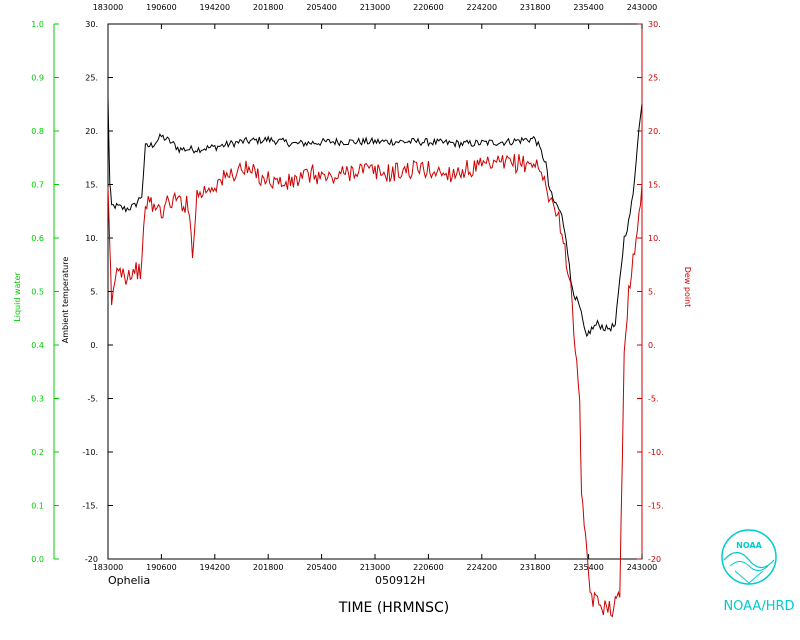  Describe the element at coordinates (654, 78) in the screenshot. I see `dewpoint-tick-label: 25.` at that location.